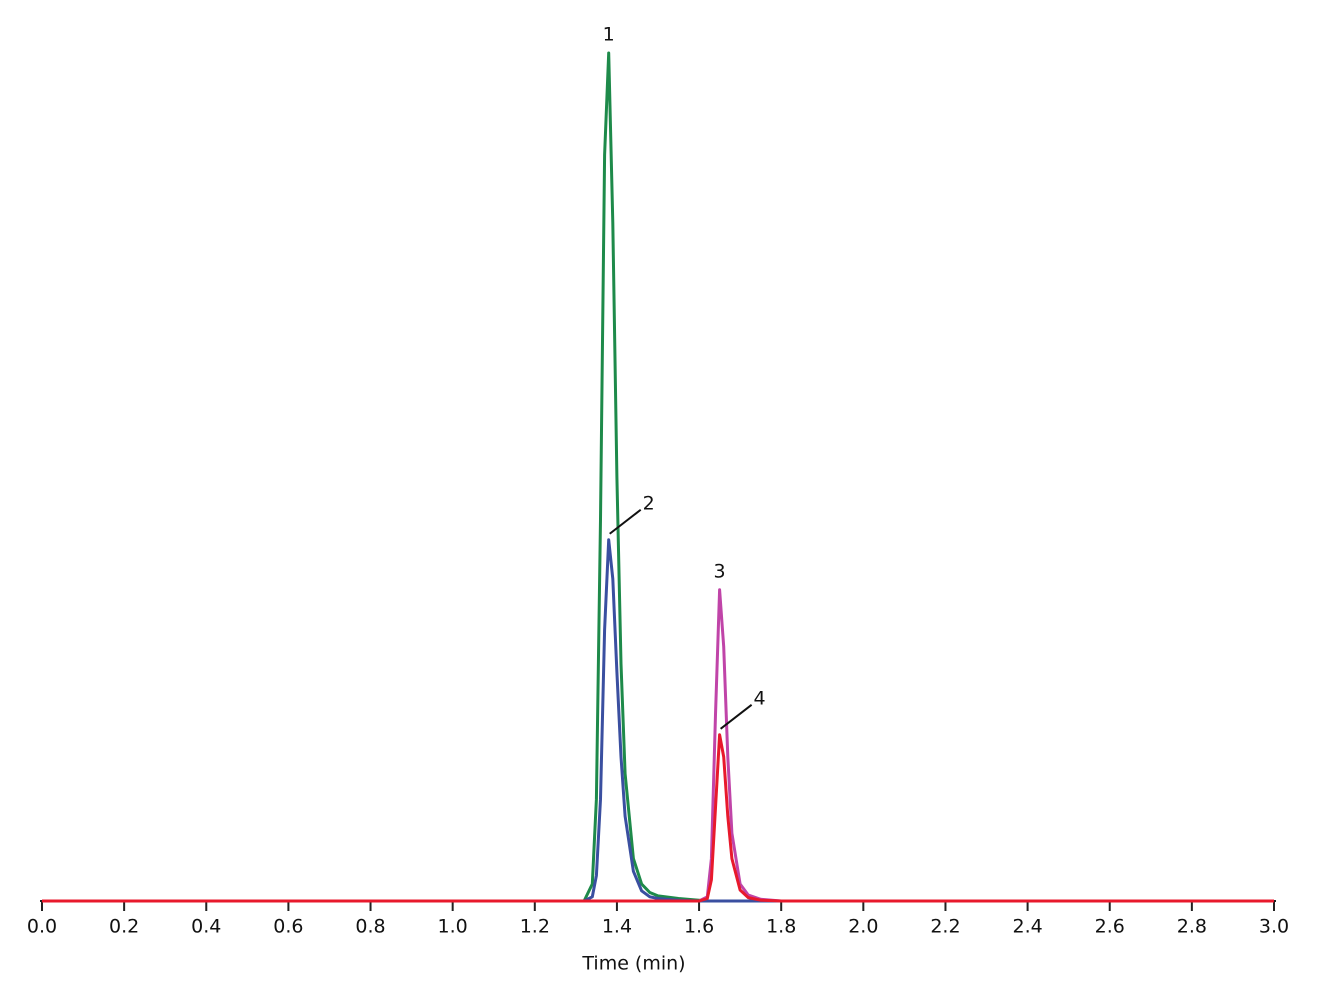 The image size is (1318, 996). Describe the element at coordinates (42, 927) in the screenshot. I see `x-tick-label: 0.0` at that location.